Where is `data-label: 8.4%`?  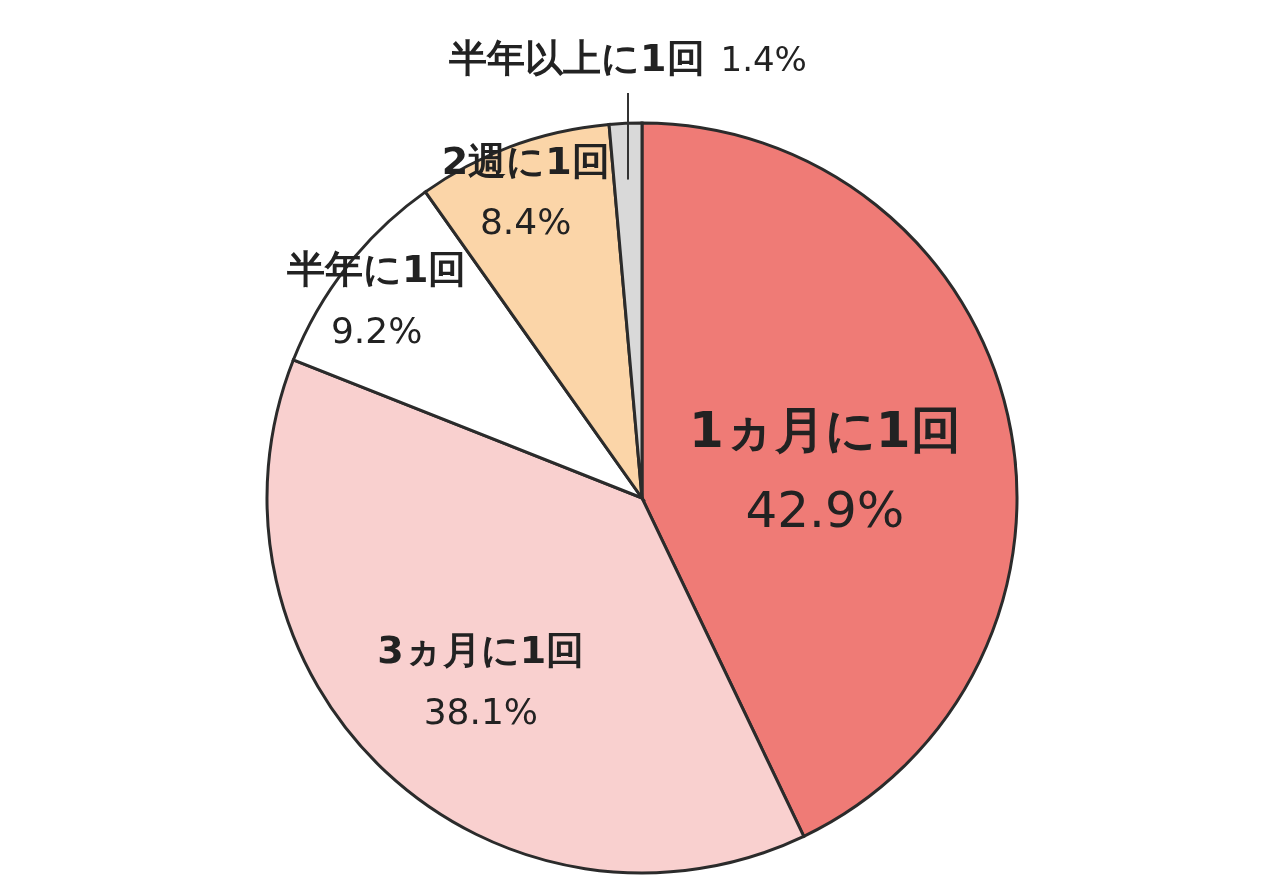 data-label: 8.4% is located at coordinates (525, 222).